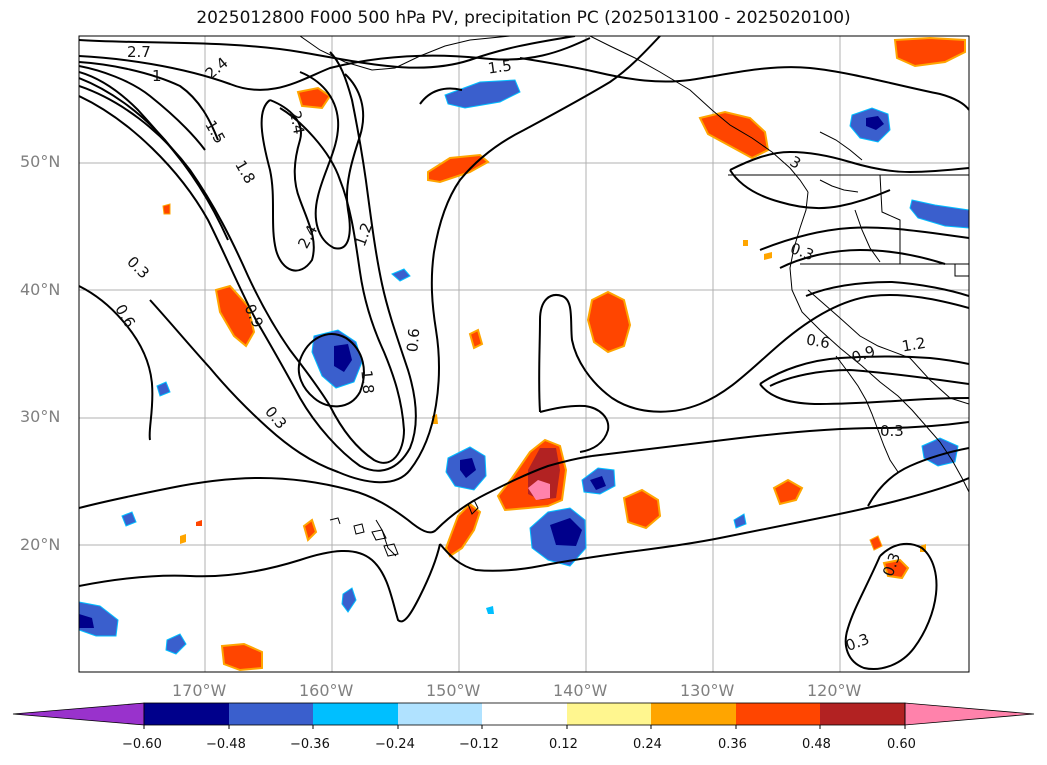 The width and height of the screenshot is (1047, 765). I want to click on colorbar-extend-low, so click(78, 714).